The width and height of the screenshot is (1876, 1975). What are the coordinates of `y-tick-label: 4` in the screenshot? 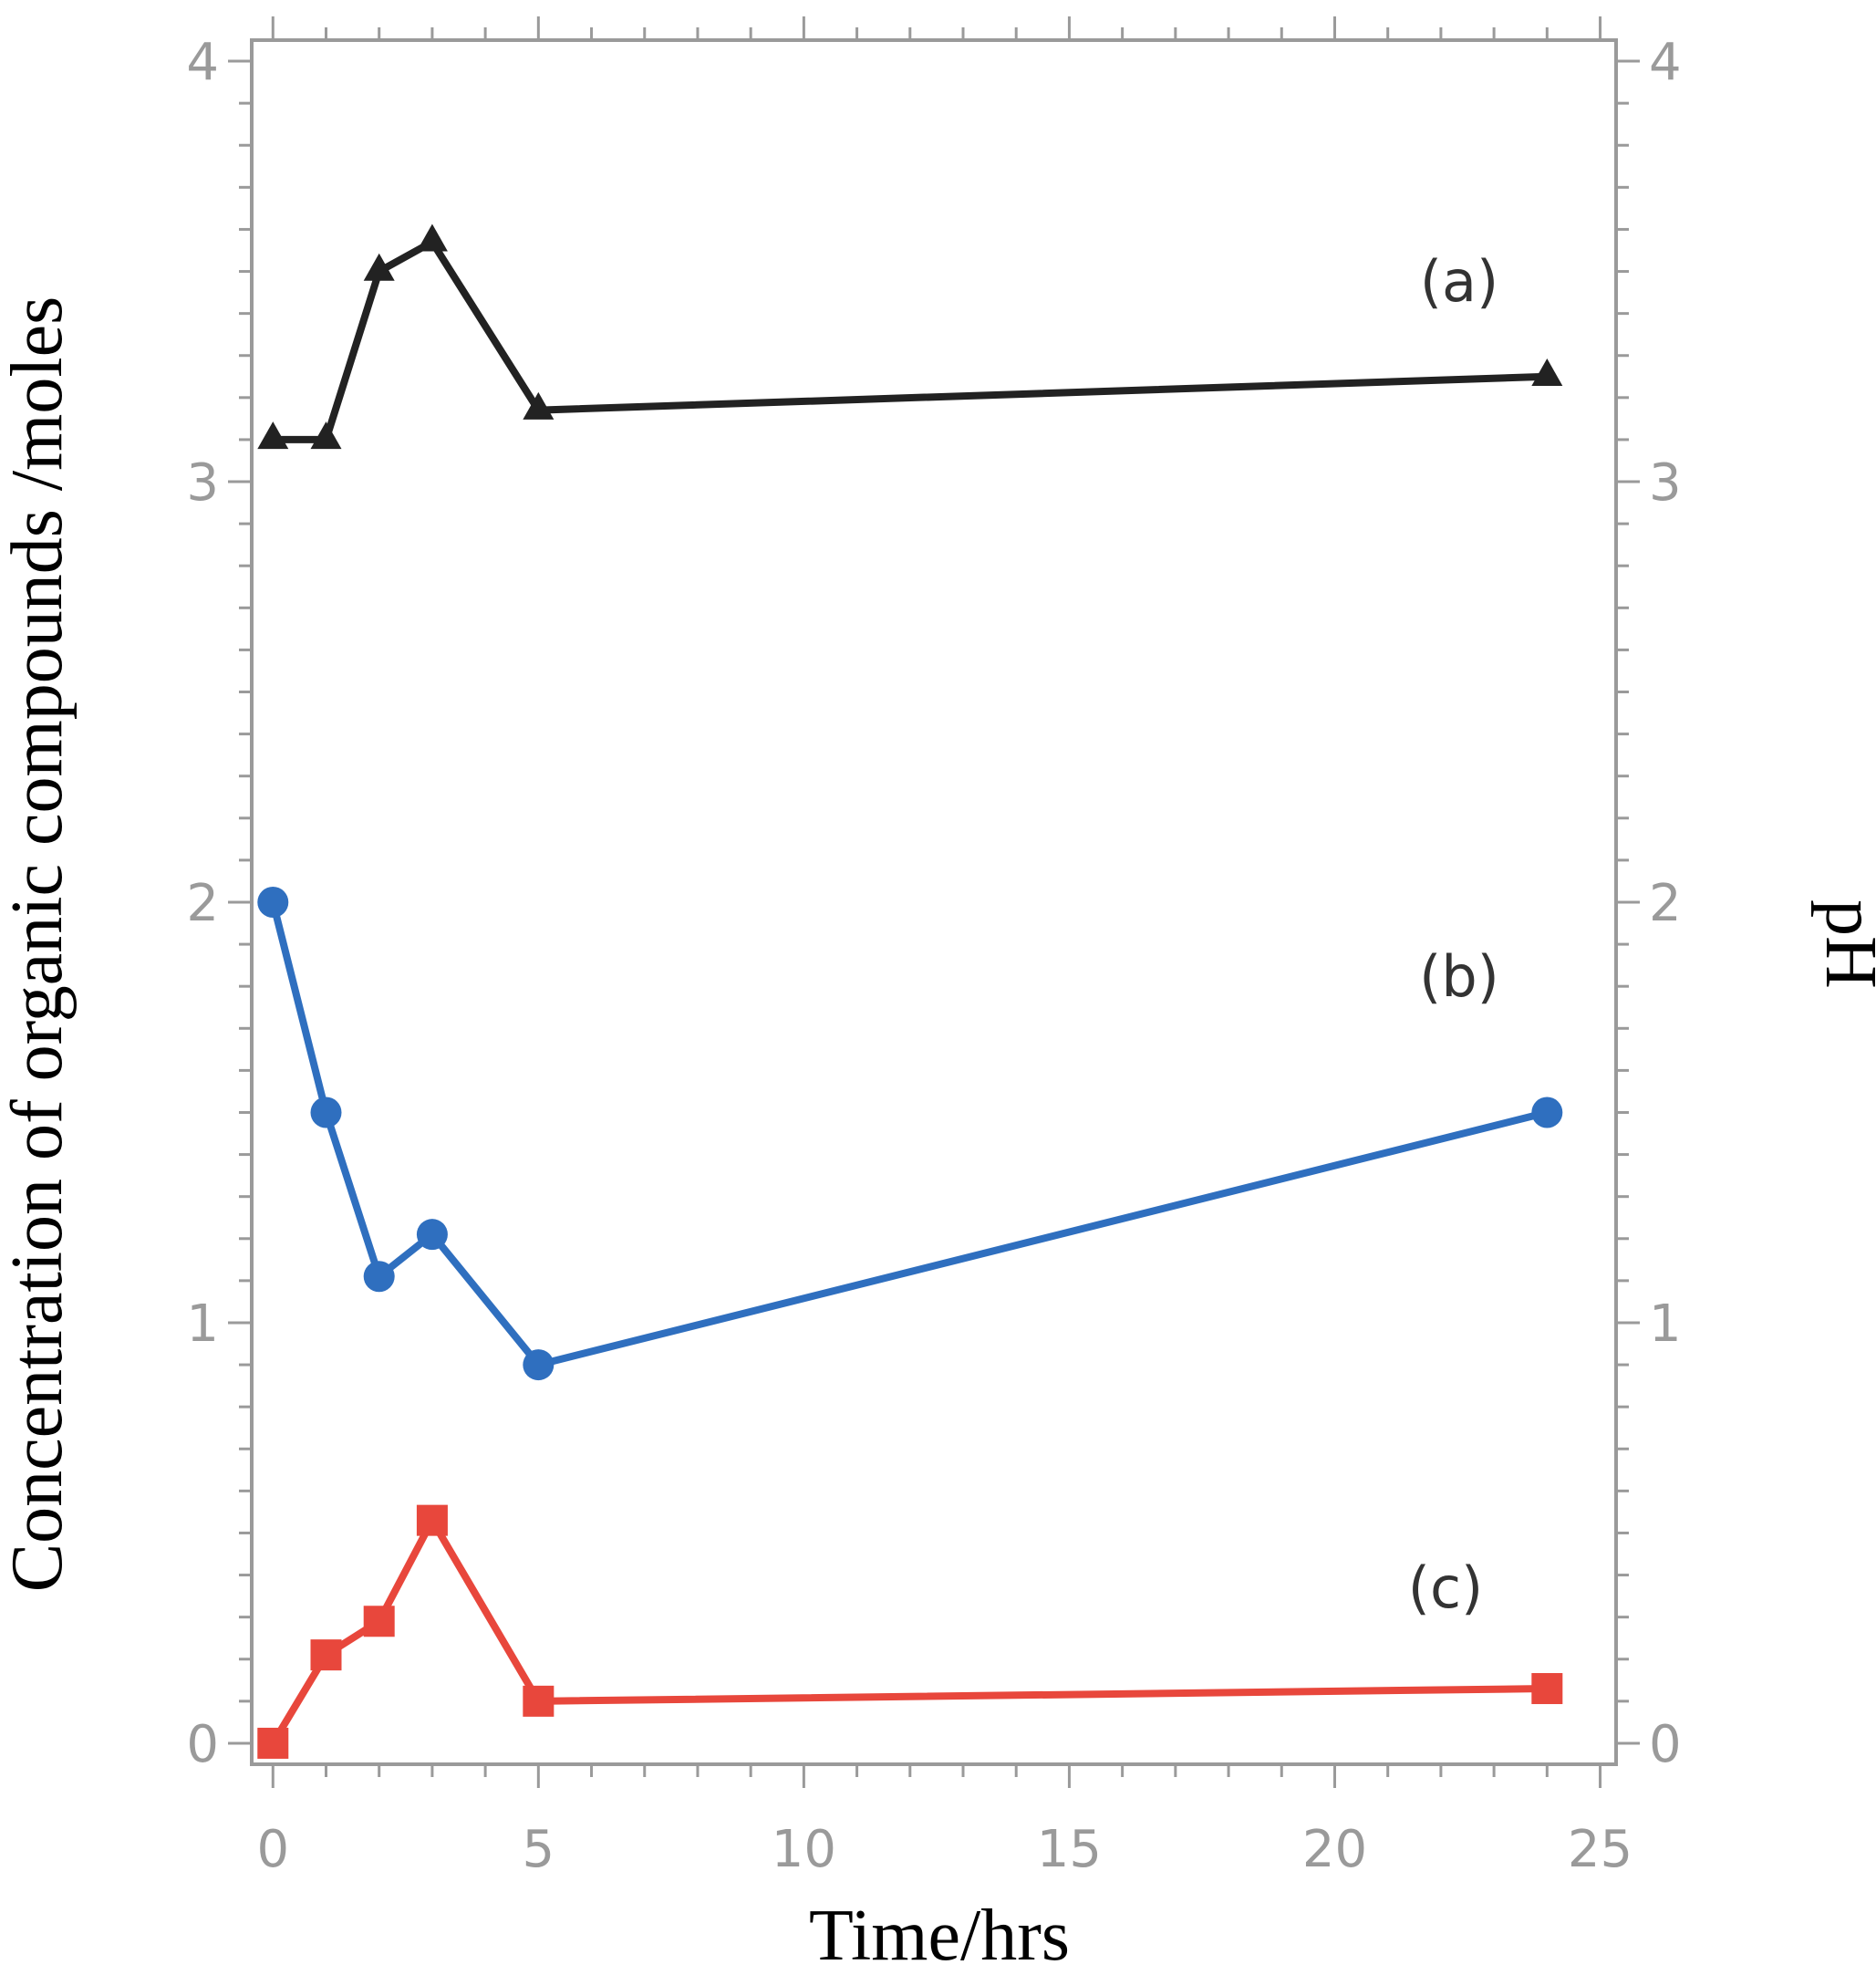 It's located at (202, 63).